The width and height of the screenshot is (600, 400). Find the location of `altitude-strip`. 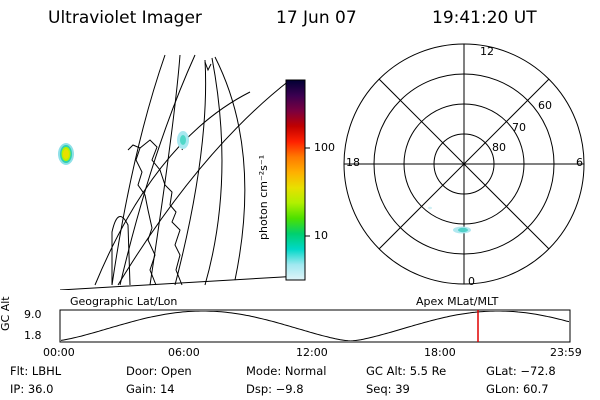

altitude-strip is located at coordinates (315, 326).